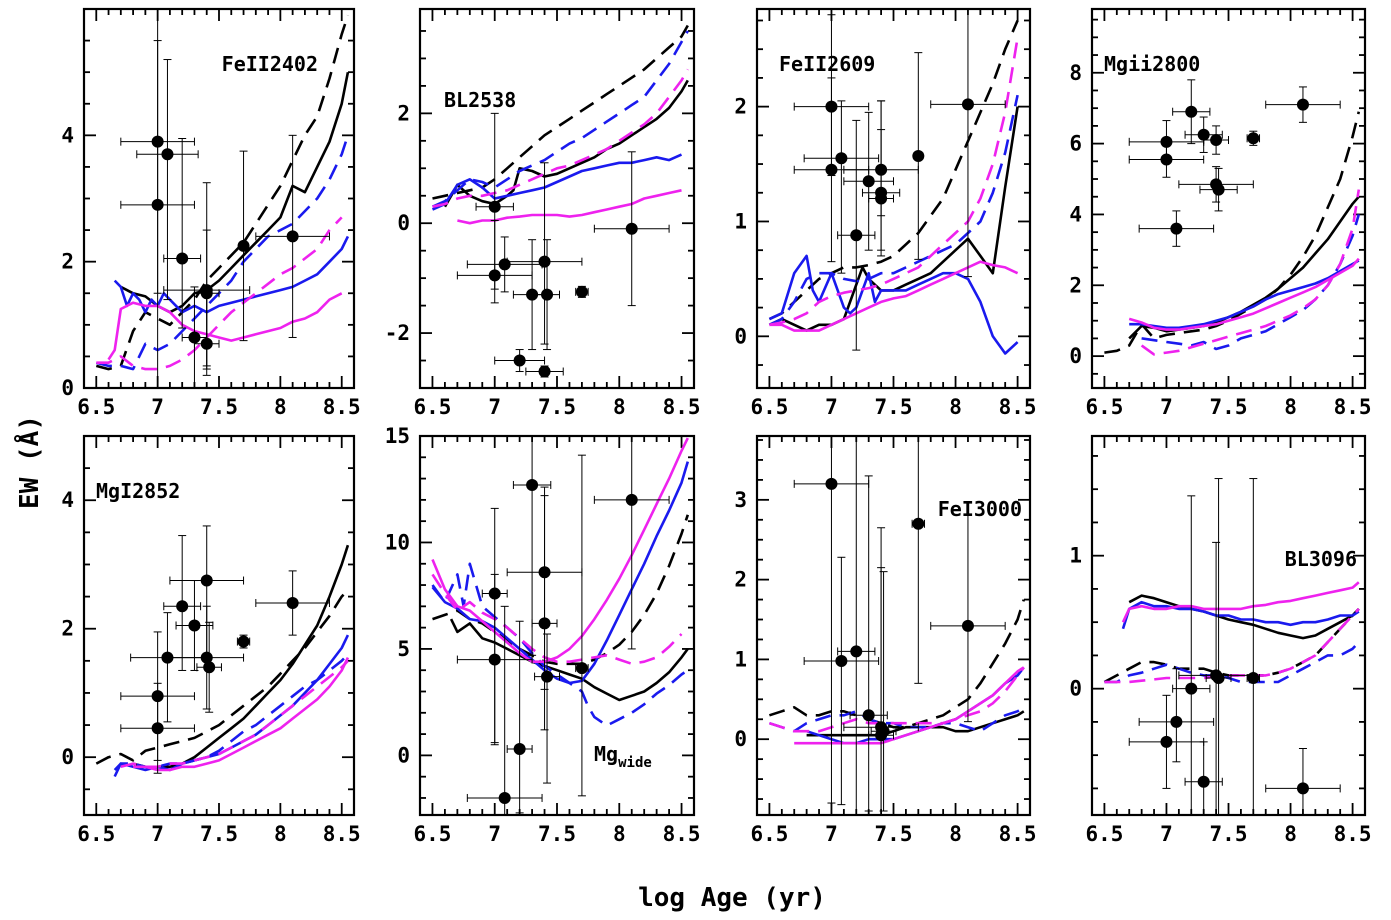 The height and width of the screenshot is (920, 1391). Describe the element at coordinates (1075, 214) in the screenshot. I see `y-tick-label: 4` at that location.